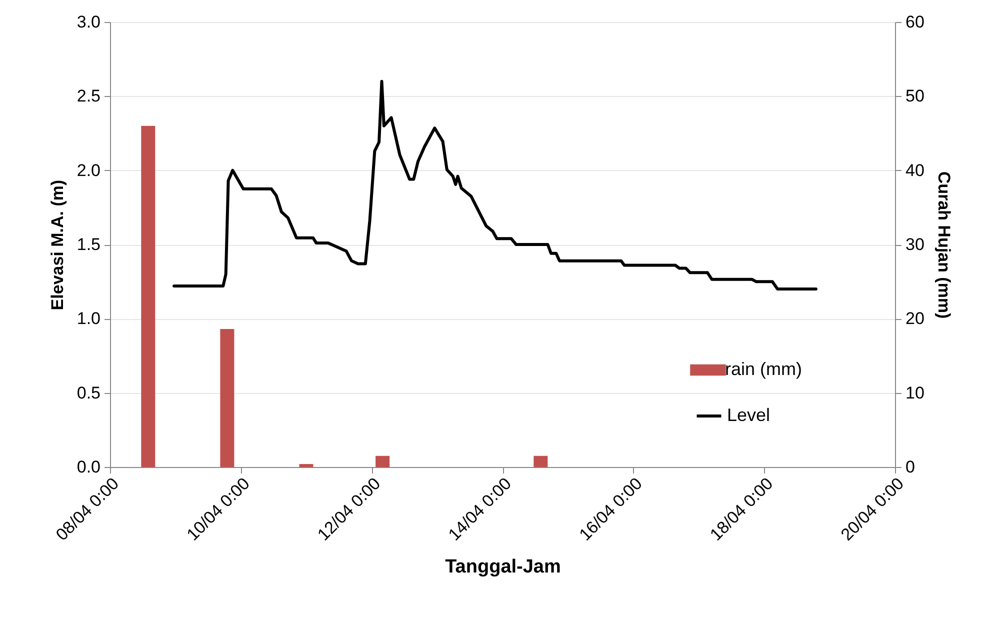 This screenshot has width=999, height=630. Describe the element at coordinates (748, 415) in the screenshot. I see `legend-label: Level` at that location.